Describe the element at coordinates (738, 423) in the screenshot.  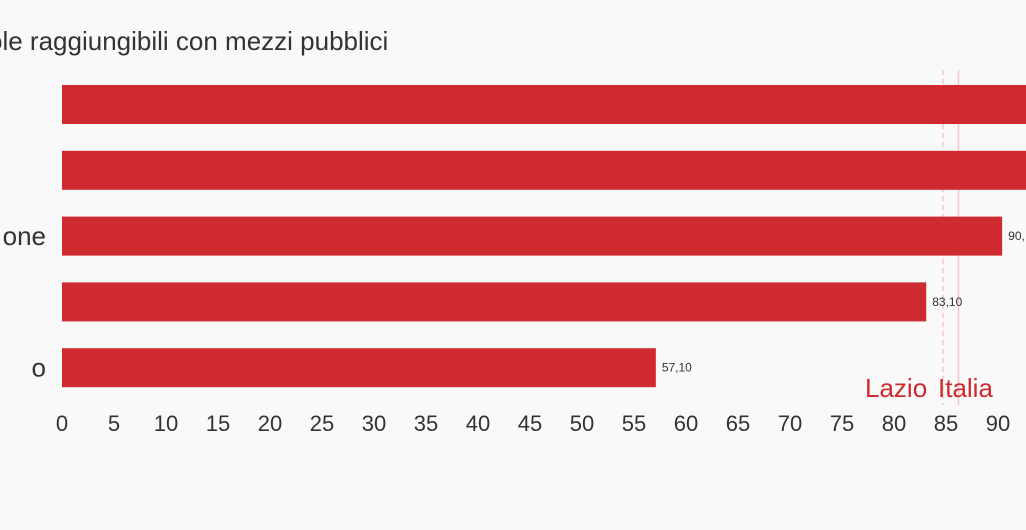
I see `x-tick-label-13: 65` at that location.